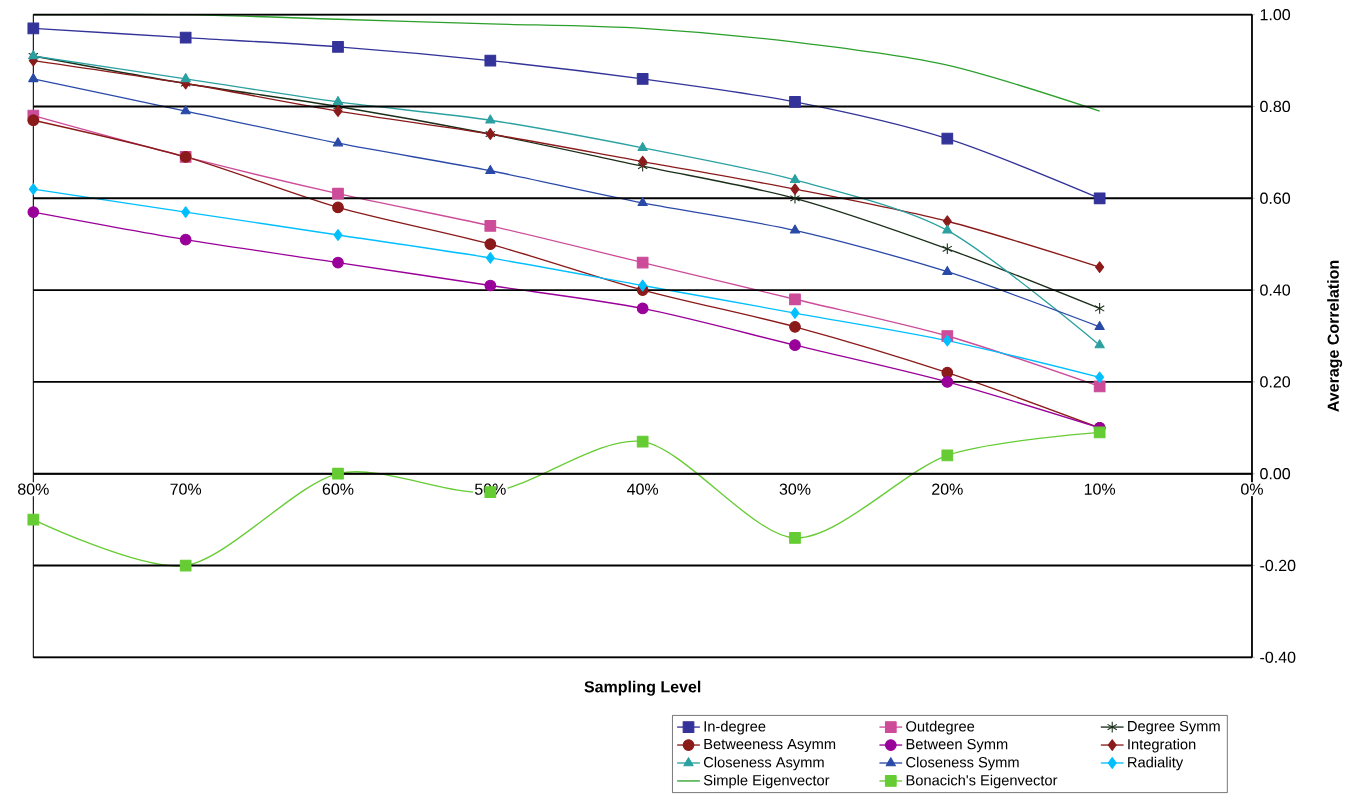 The width and height of the screenshot is (1352, 811). What do you see at coordinates (763, 763) in the screenshot?
I see `legend-label: Closeness Asymm` at bounding box center [763, 763].